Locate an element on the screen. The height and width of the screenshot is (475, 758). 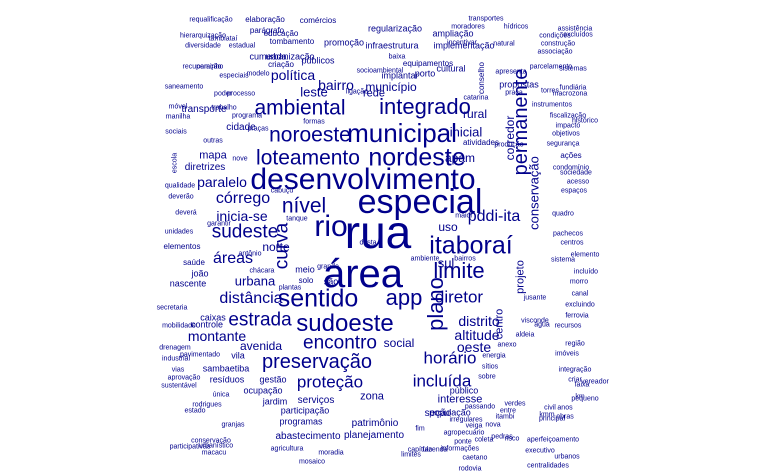
cloud-word: quadro is located at coordinates (563, 214).